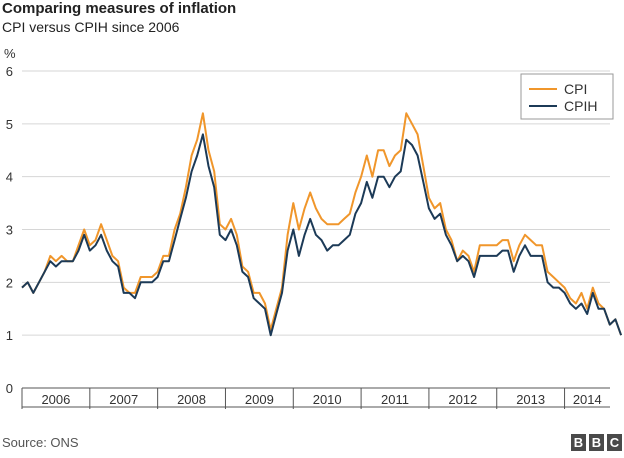  Describe the element at coordinates (575, 89) in the screenshot. I see `legend-label-cpi: CPI` at that location.